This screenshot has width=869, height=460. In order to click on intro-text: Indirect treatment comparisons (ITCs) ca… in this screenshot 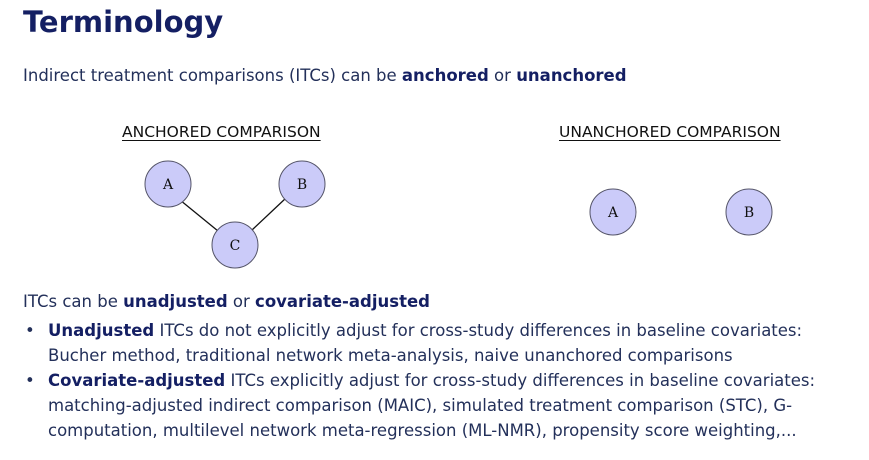, I will do `click(325, 75)`.